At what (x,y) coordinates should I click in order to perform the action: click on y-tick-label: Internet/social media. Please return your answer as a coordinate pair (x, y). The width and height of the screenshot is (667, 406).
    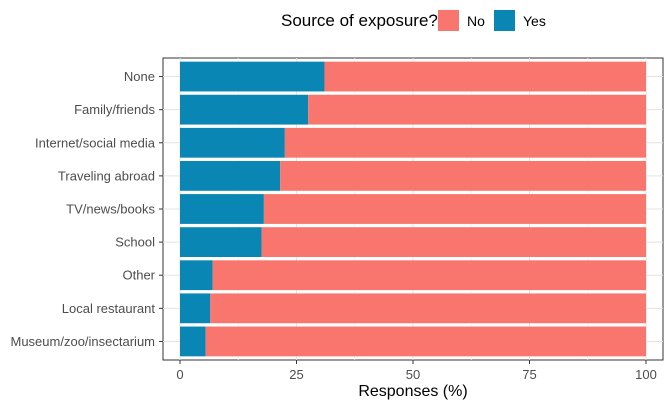
    Looking at the image, I should click on (95, 142).